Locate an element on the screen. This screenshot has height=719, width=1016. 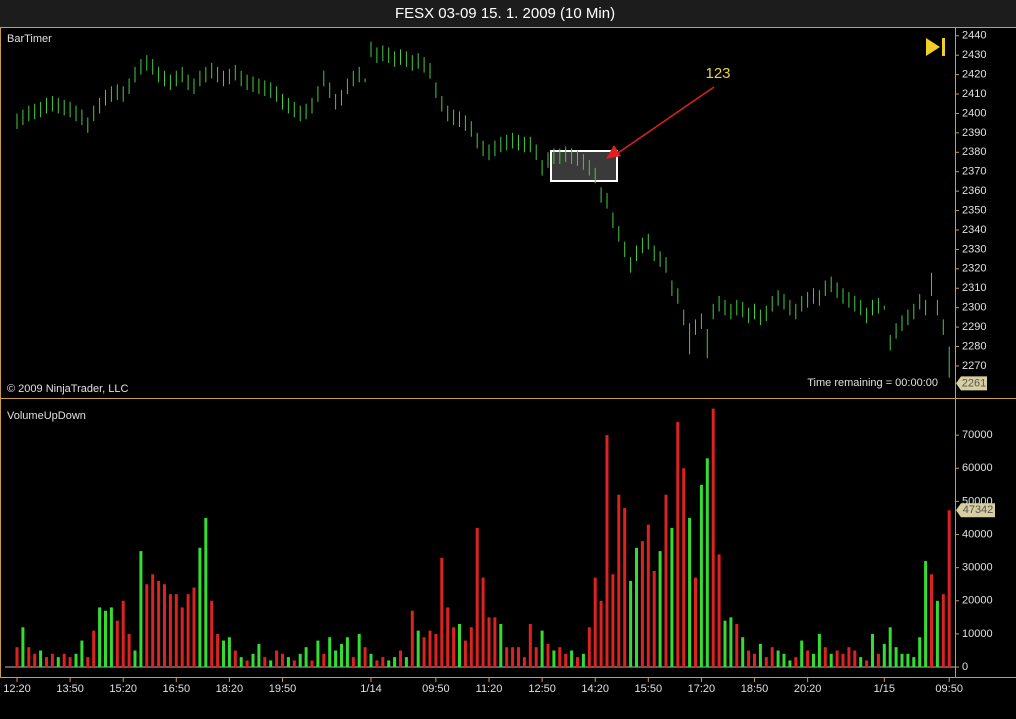
y-tick-label: 30000 is located at coordinates (977, 568).